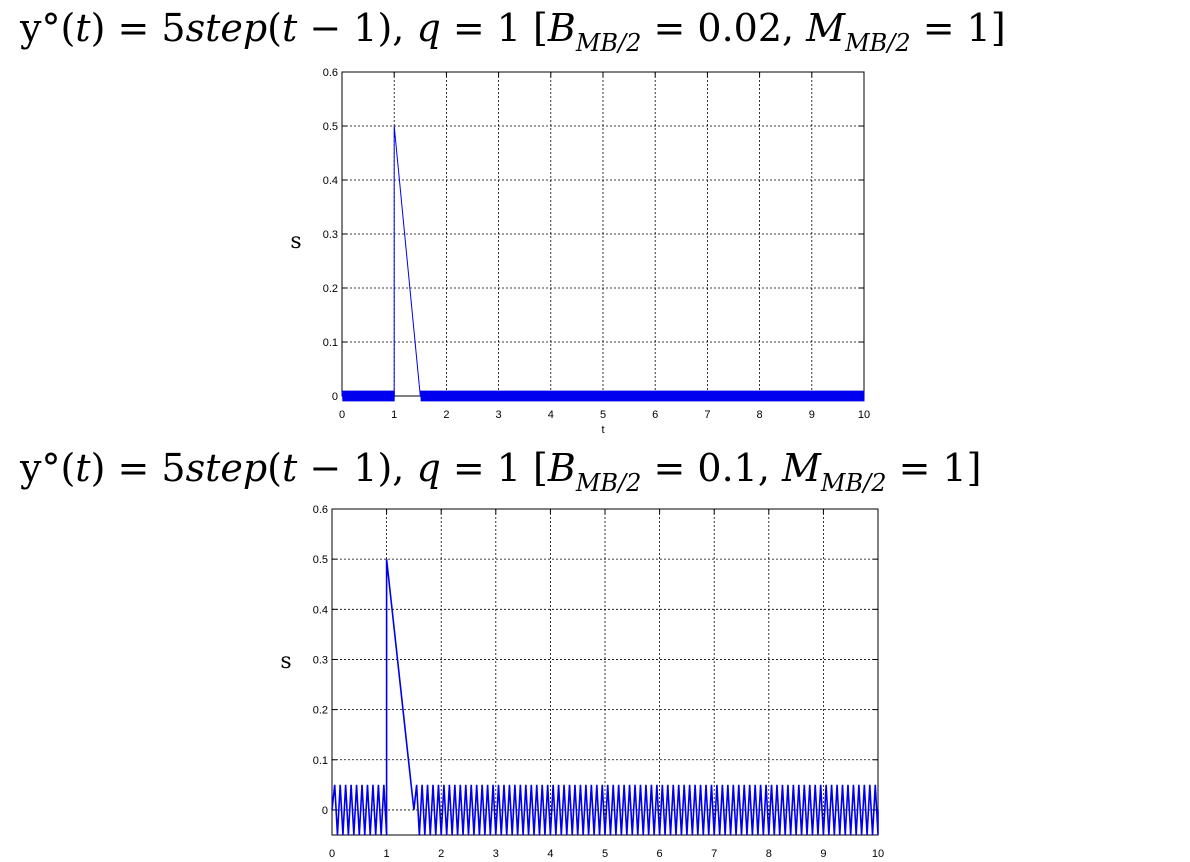  I want to click on title-text: = 0.02,, so click(724, 28).